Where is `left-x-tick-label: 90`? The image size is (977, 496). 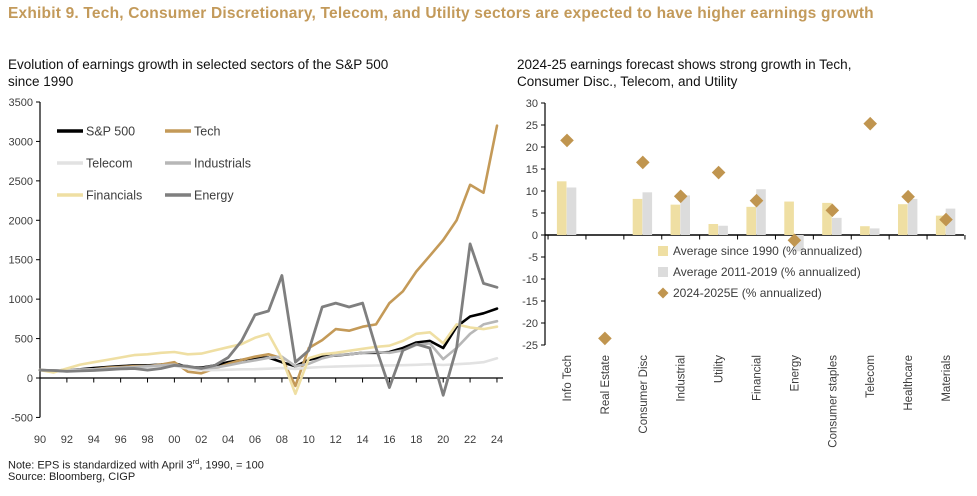 left-x-tick-label: 90 is located at coordinates (40, 440).